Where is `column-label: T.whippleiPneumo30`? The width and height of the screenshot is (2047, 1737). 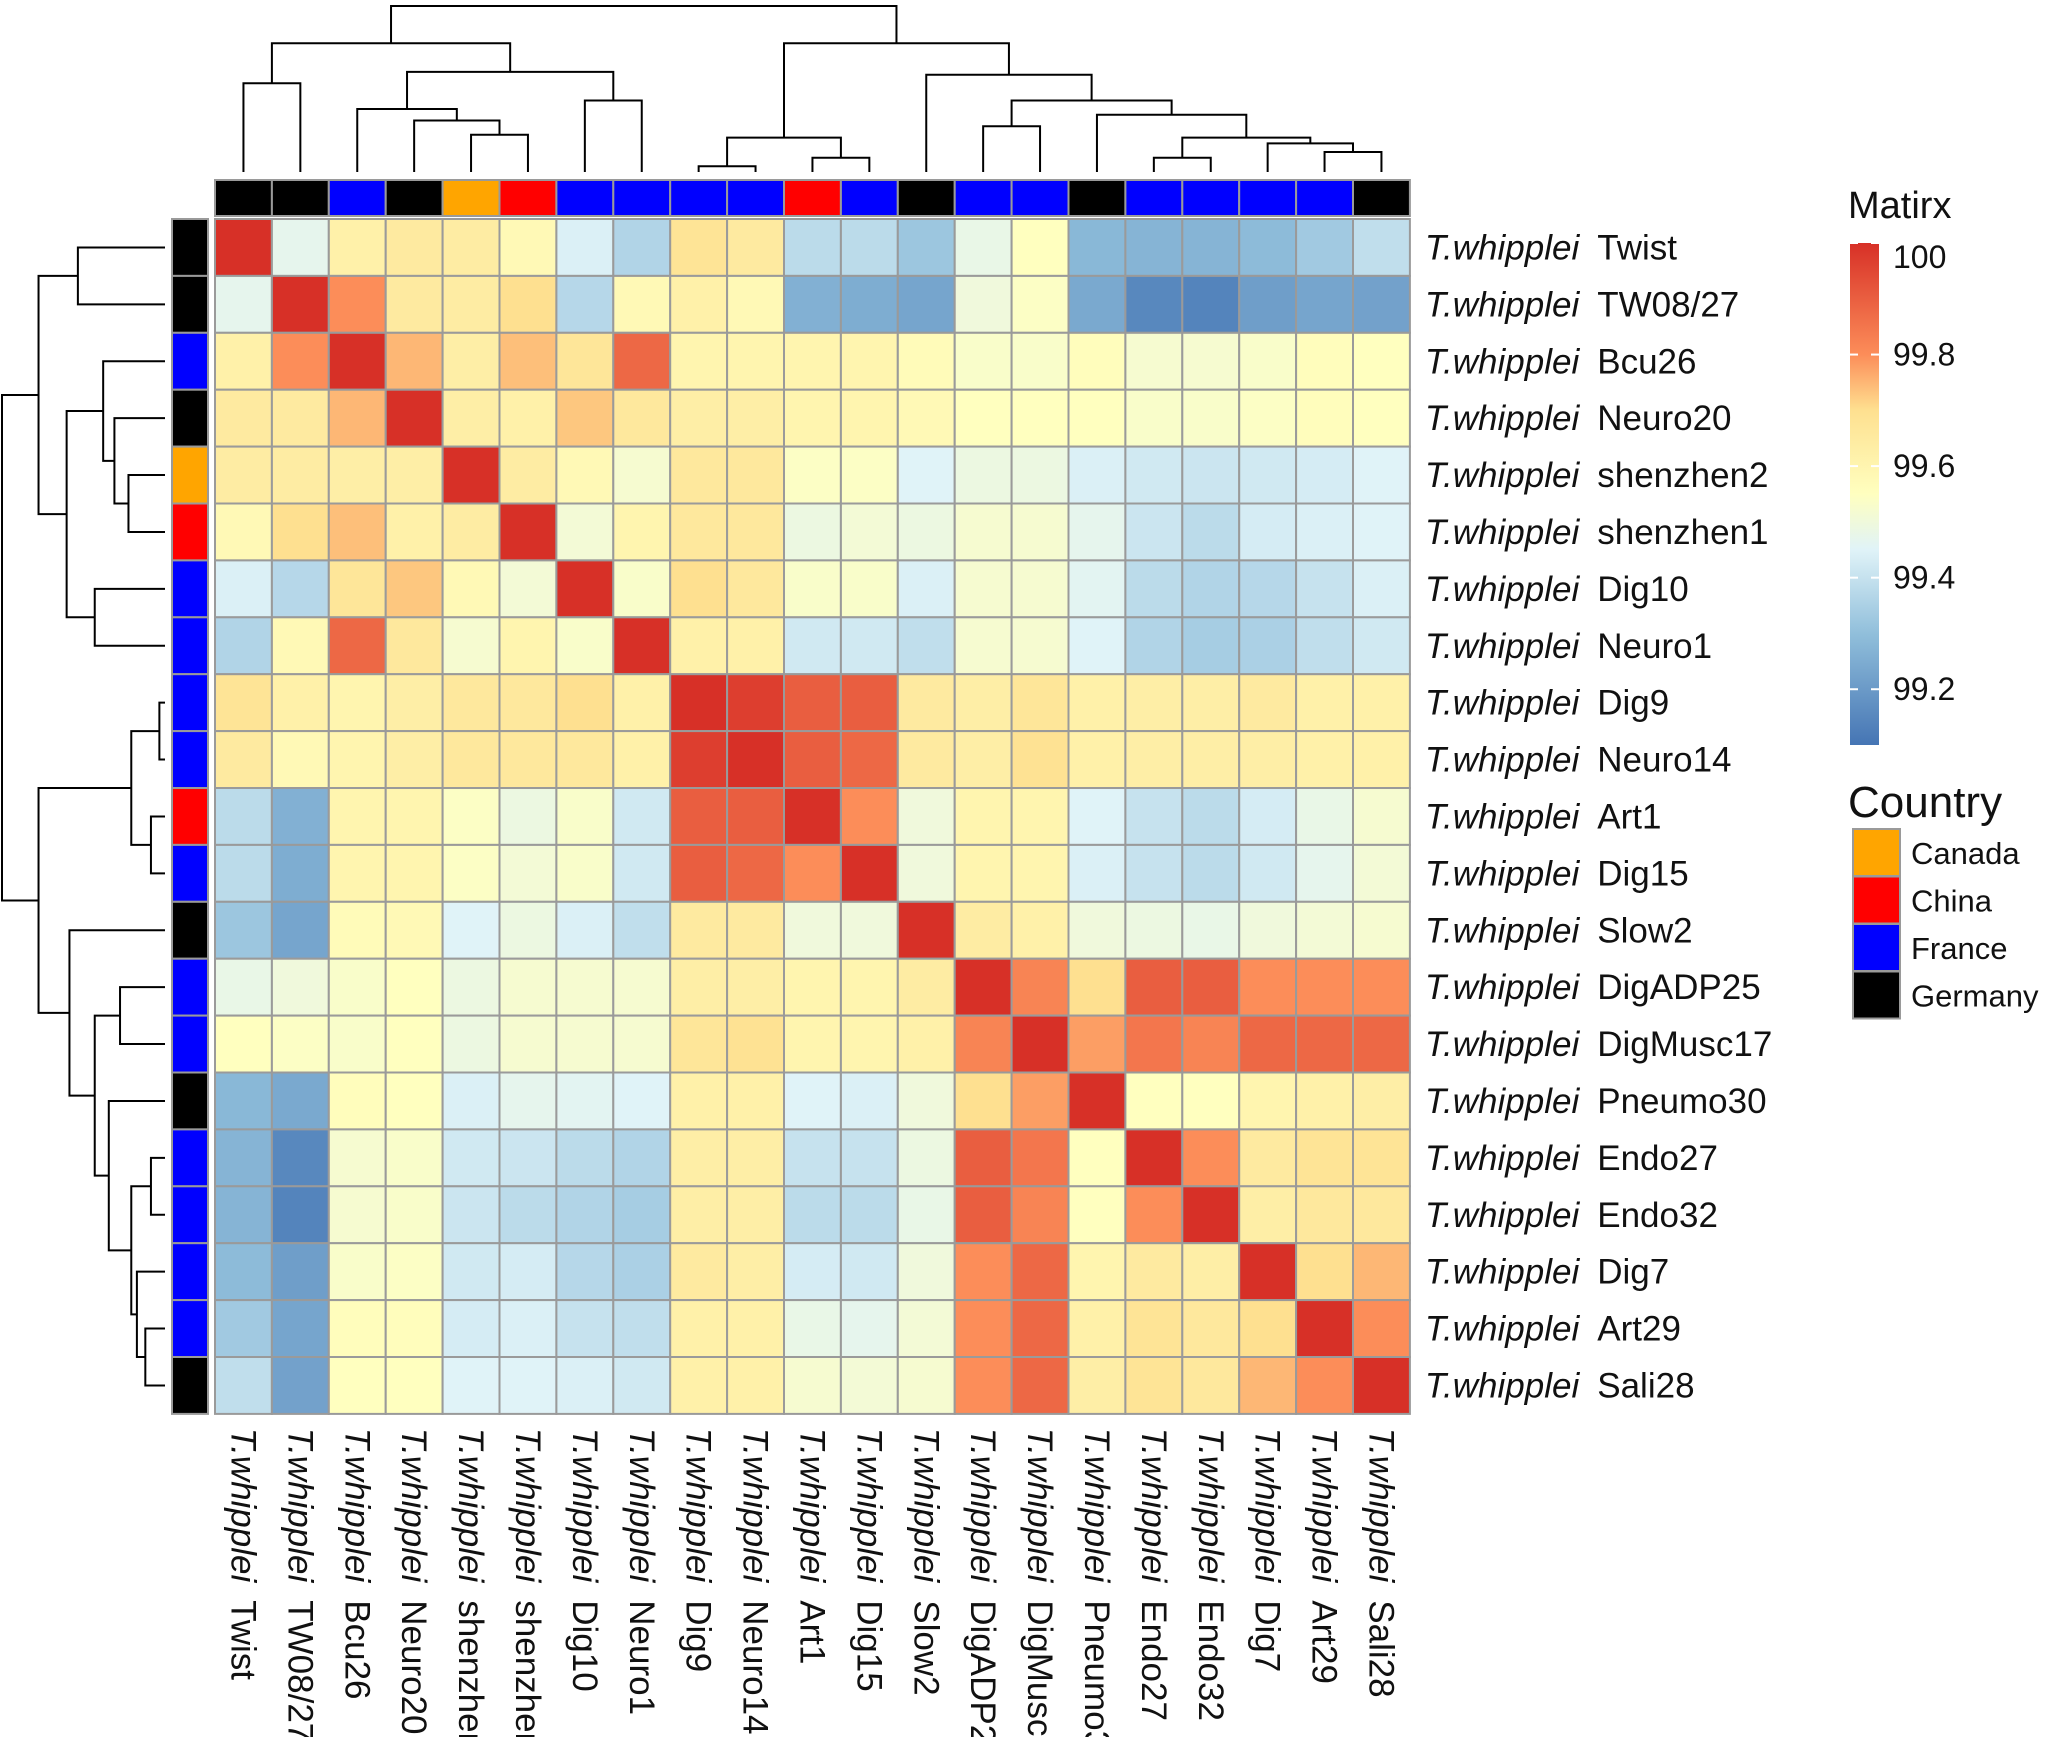 column-label: T.whippleiPneumo30 is located at coordinates (1096, 1582).